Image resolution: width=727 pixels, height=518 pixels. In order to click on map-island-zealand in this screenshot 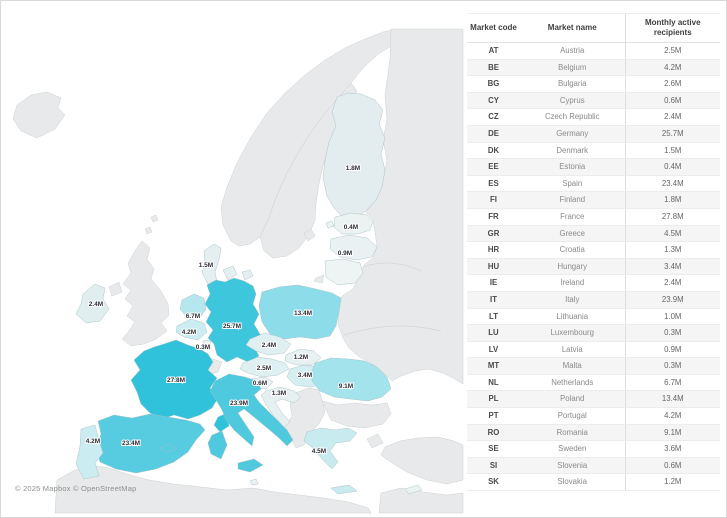, I will do `click(230, 273)`.